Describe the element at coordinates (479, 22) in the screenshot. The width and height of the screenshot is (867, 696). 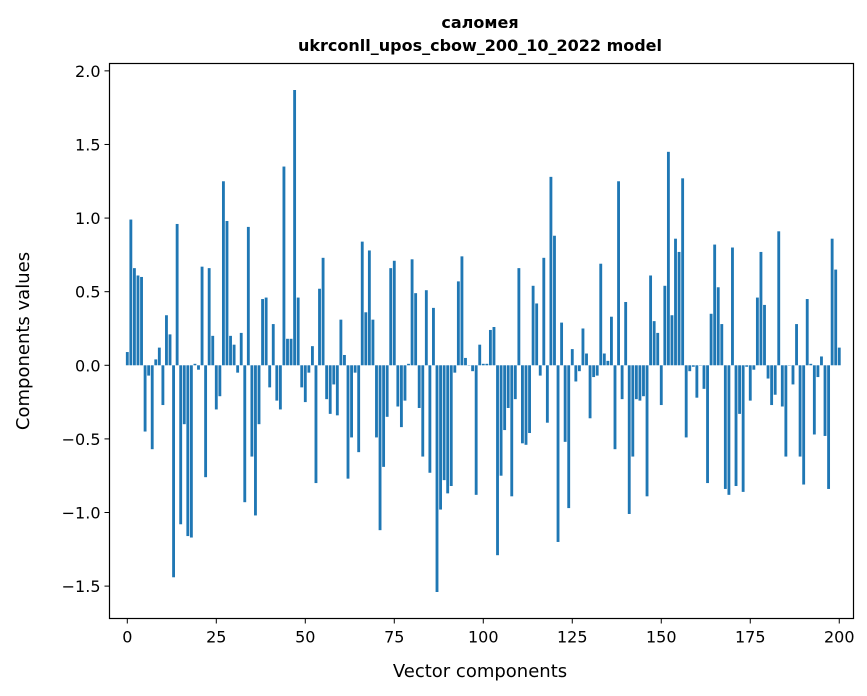
I see `chart-title: саломея` at that location.